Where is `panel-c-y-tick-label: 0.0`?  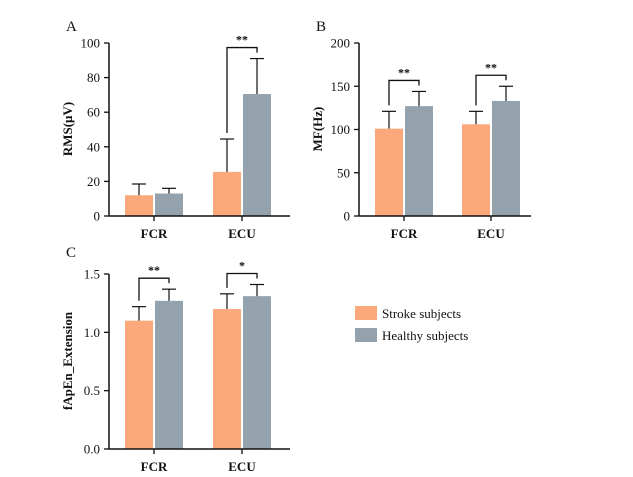 panel-c-y-tick-label: 0.0 is located at coordinates (92, 449).